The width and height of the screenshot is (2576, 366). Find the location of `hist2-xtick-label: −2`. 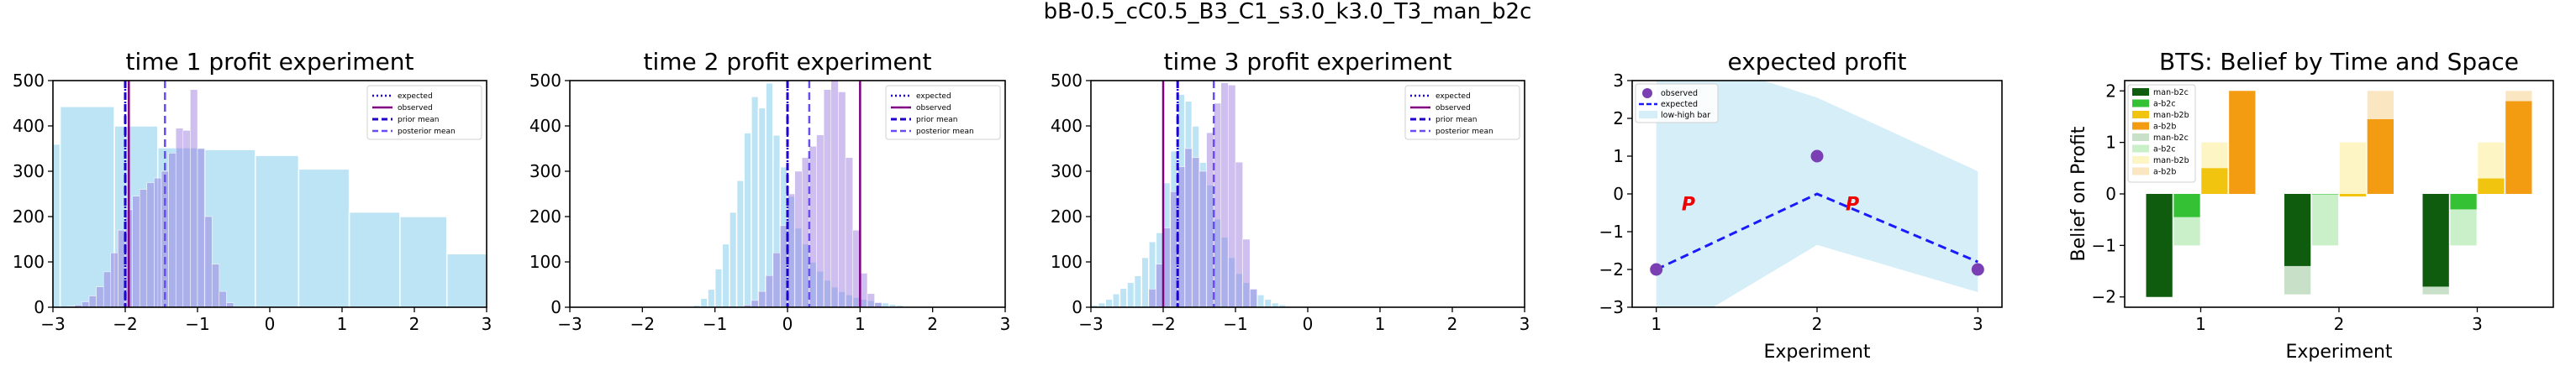

hist2-xtick-label: −2 is located at coordinates (642, 324).